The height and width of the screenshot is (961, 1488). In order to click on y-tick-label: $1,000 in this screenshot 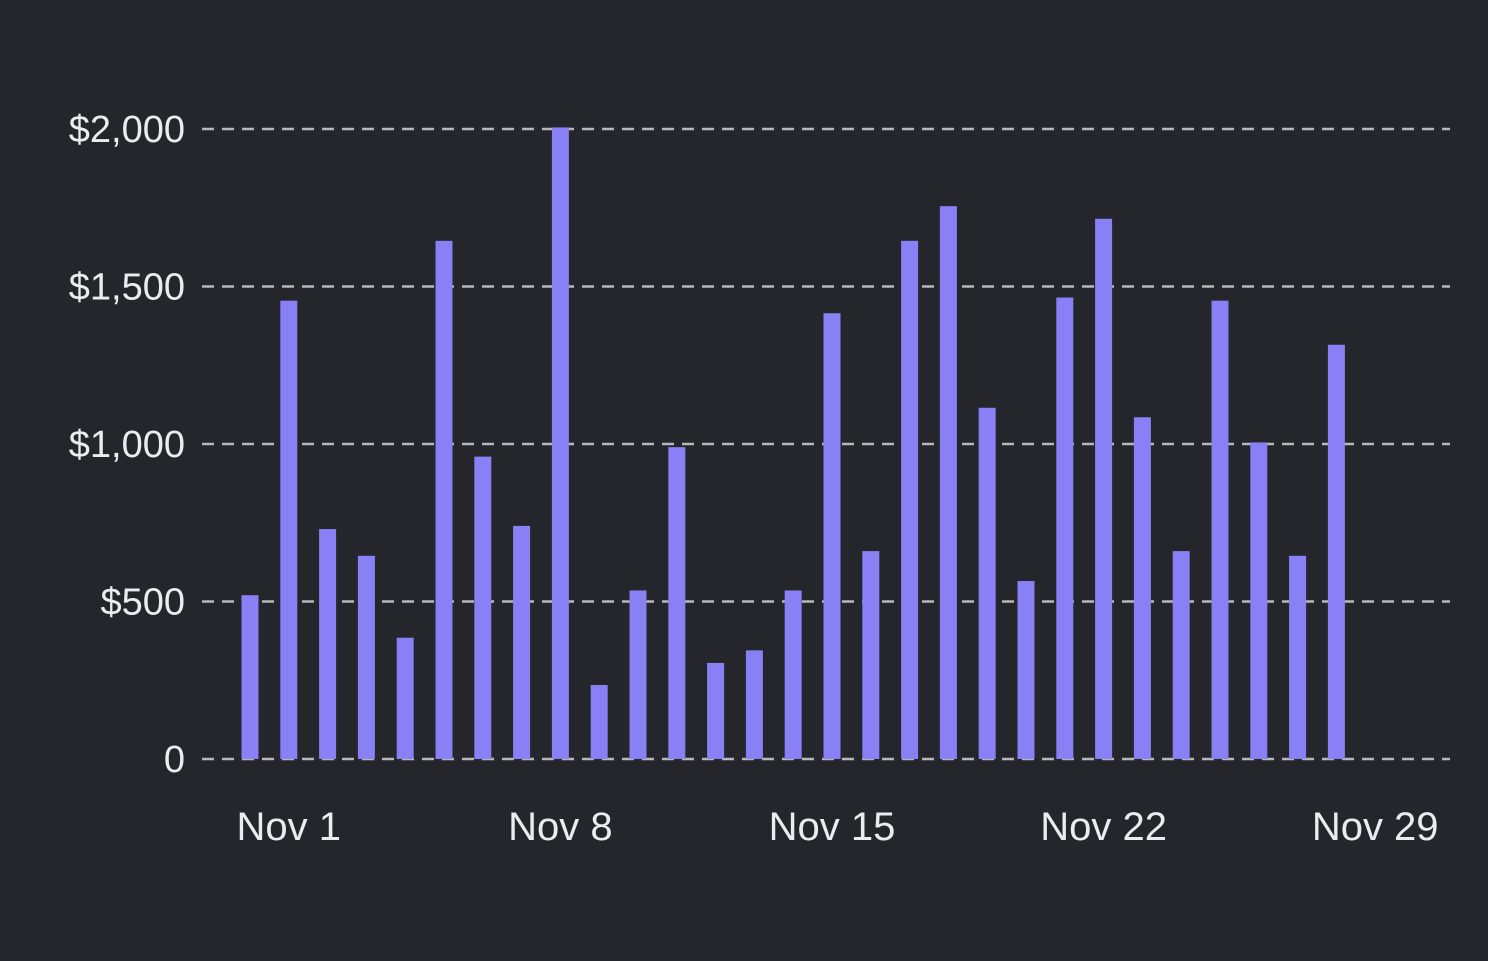, I will do `click(127, 445)`.